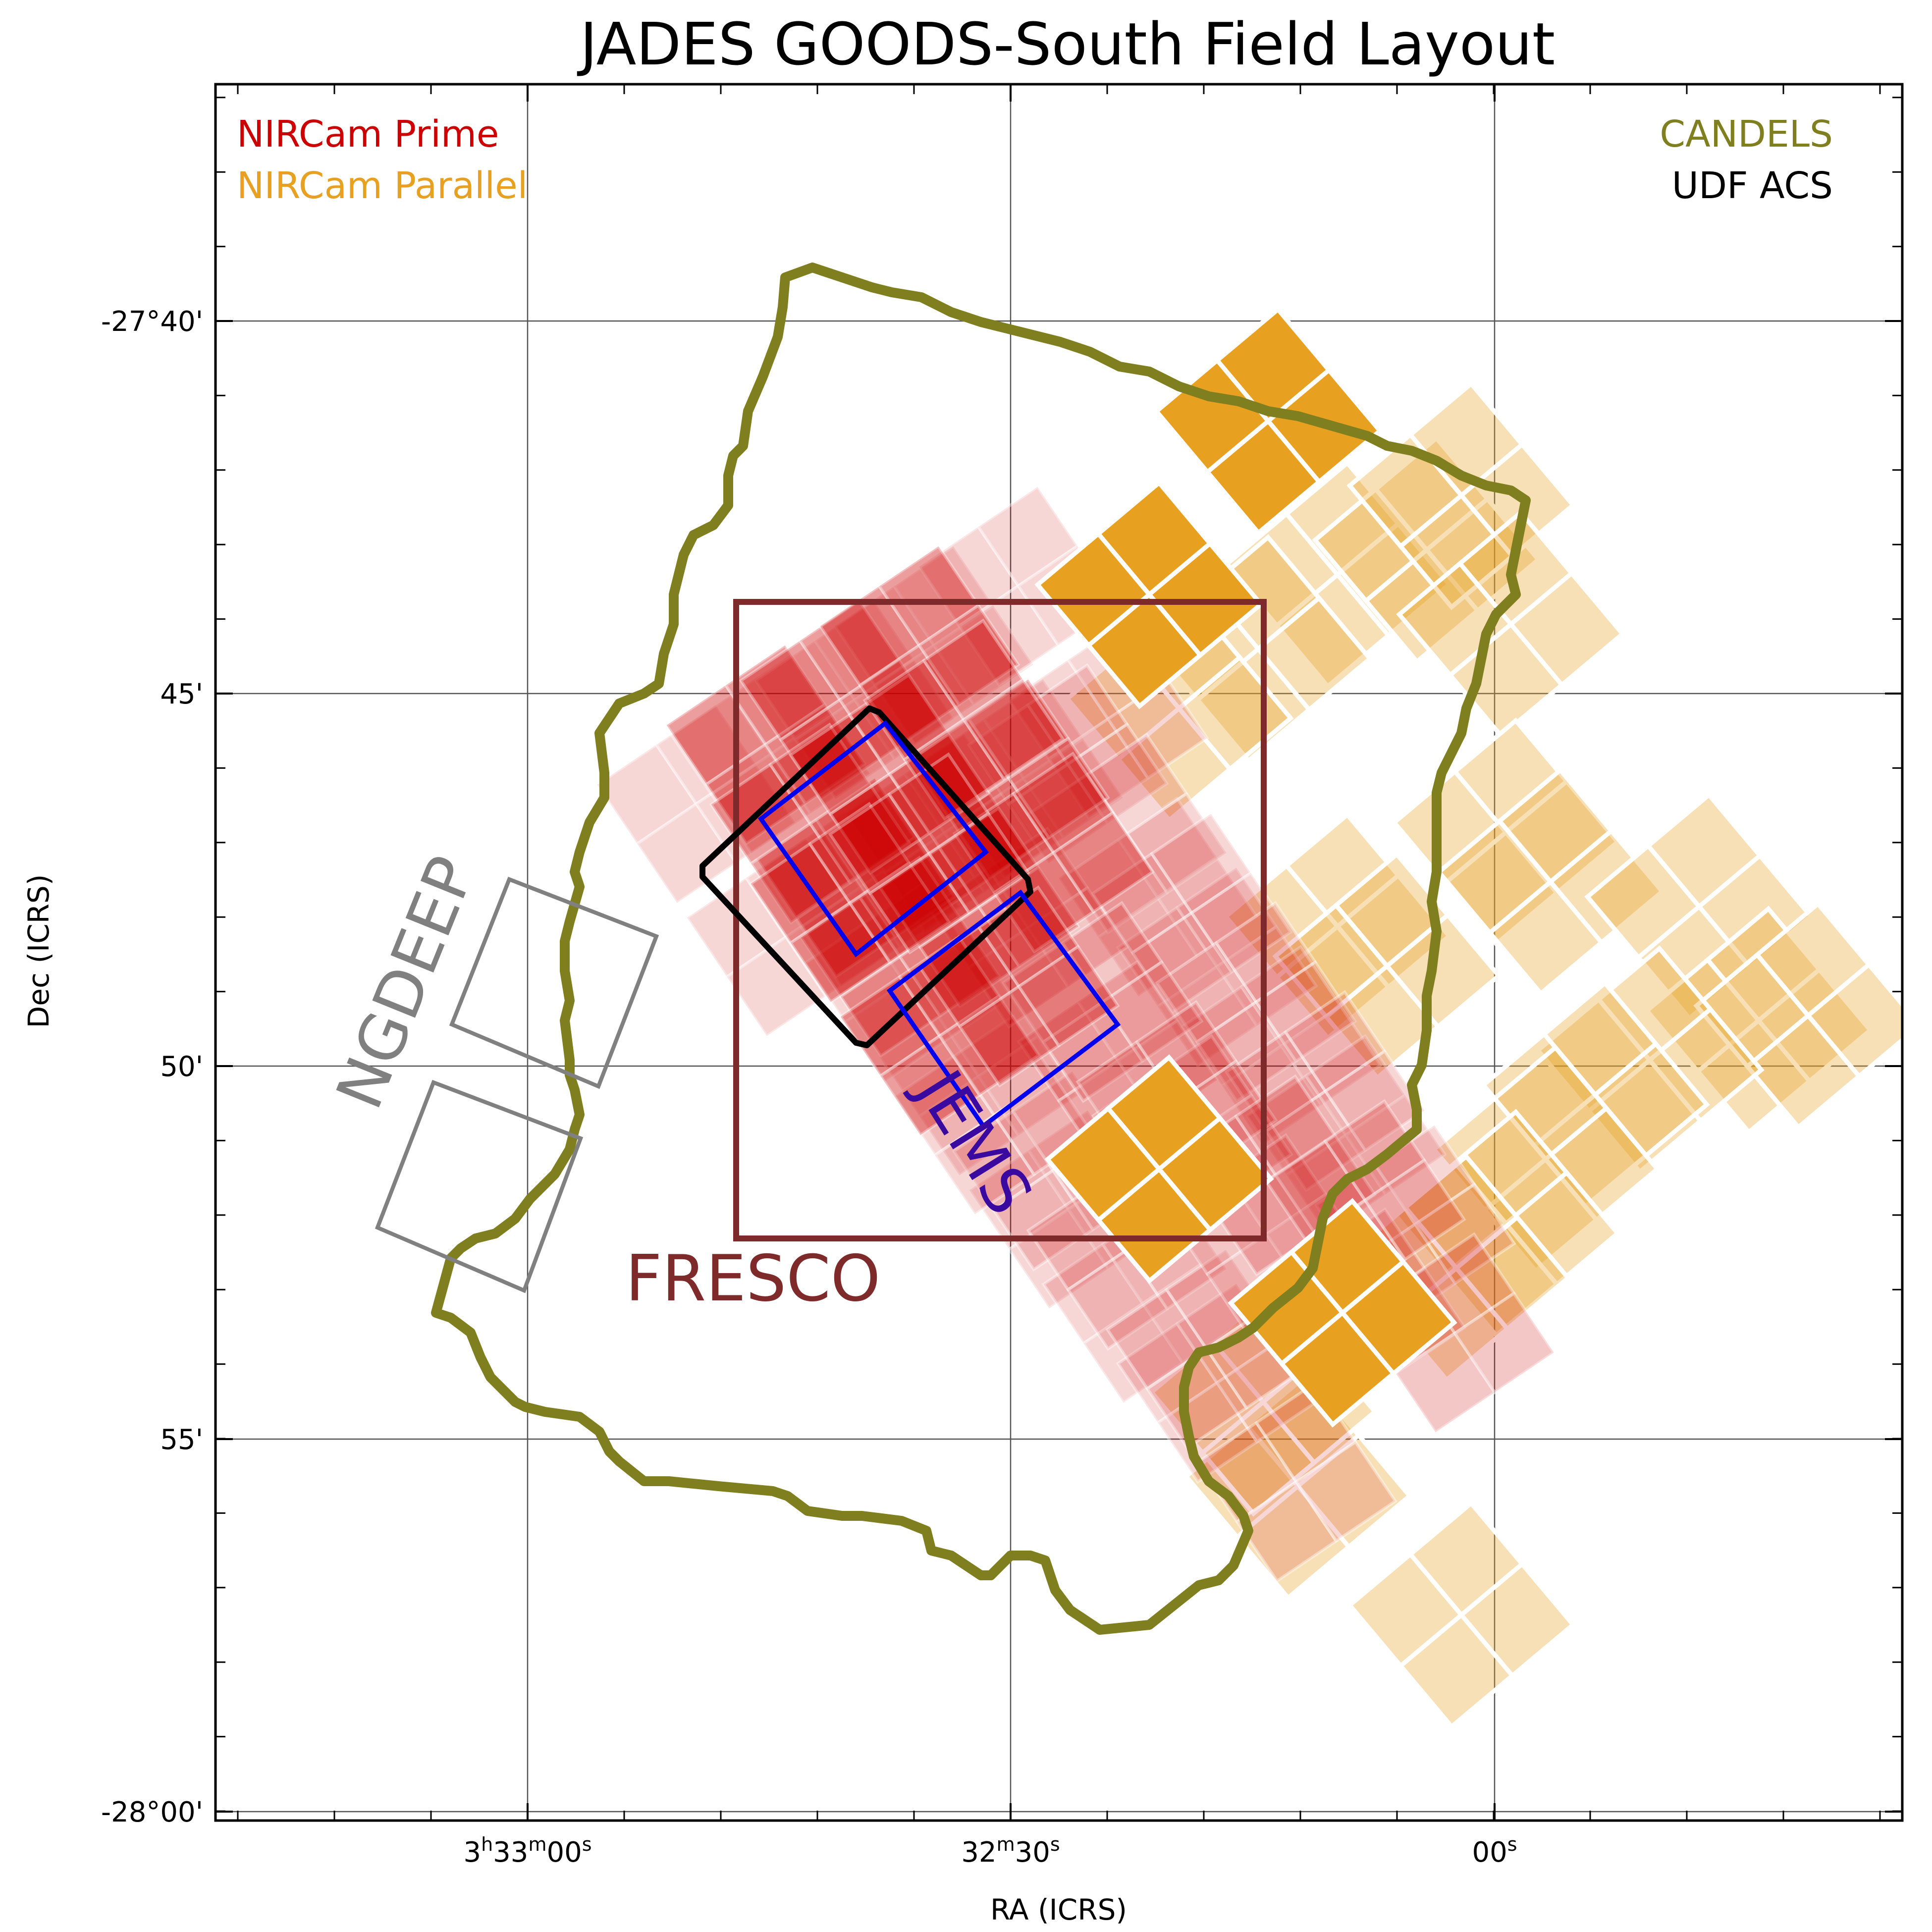  Describe the element at coordinates (368, 134) in the screenshot. I see `legend-nircam-prime: NIRCam Prime` at that location.